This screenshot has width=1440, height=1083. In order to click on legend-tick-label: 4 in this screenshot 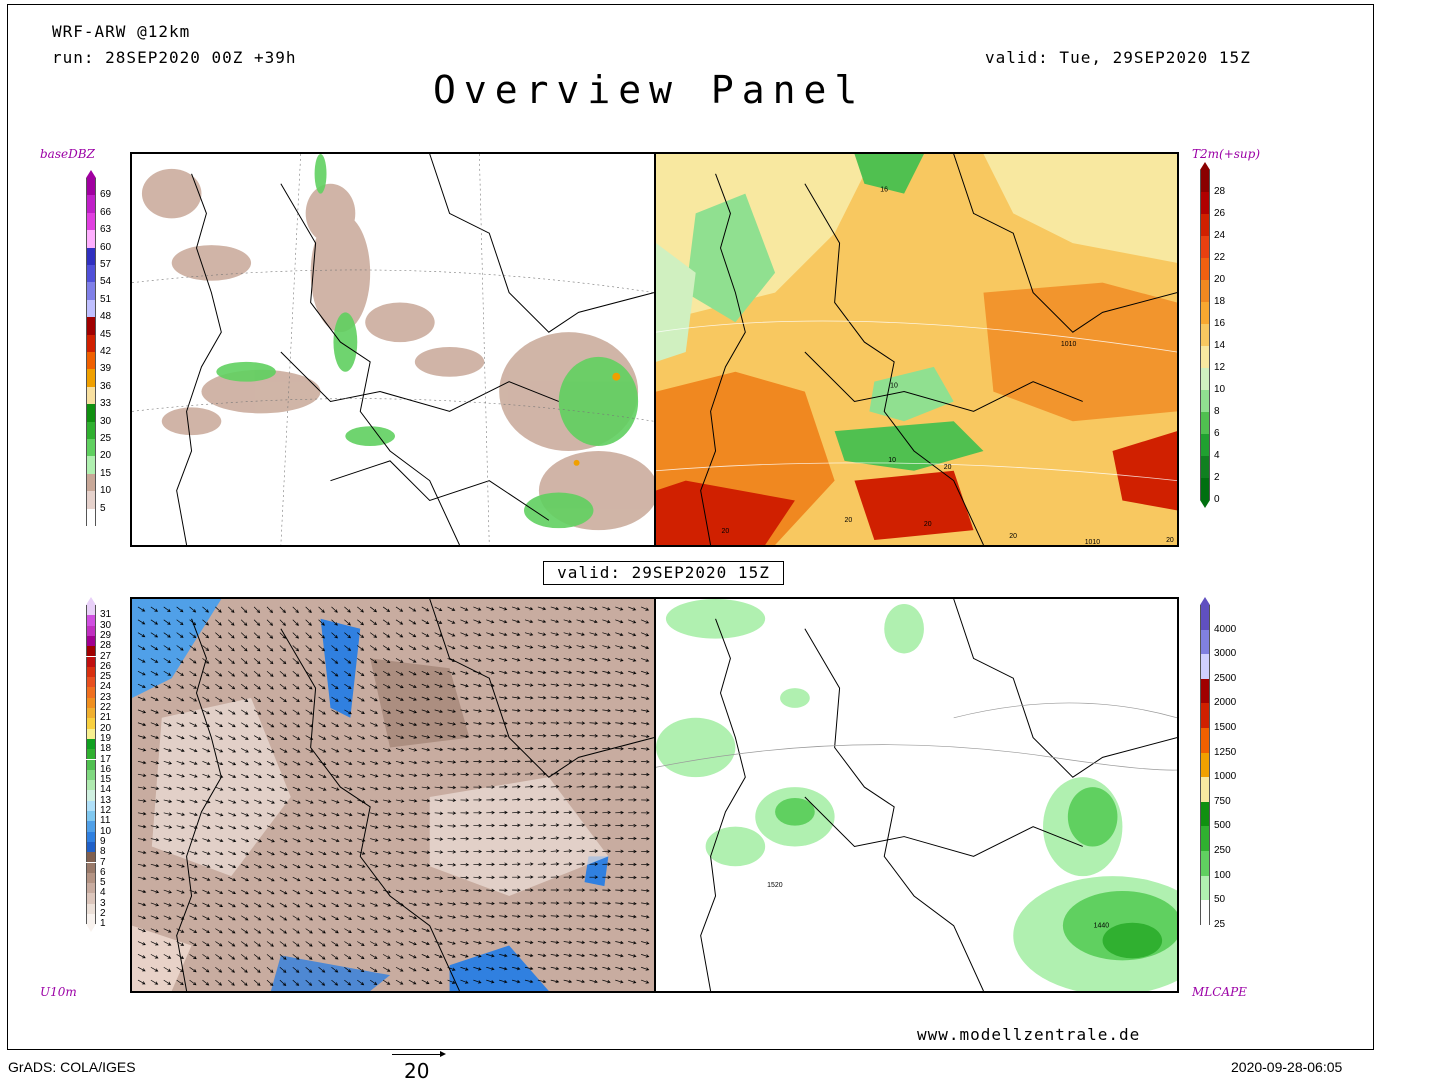, I will do `click(103, 893)`.